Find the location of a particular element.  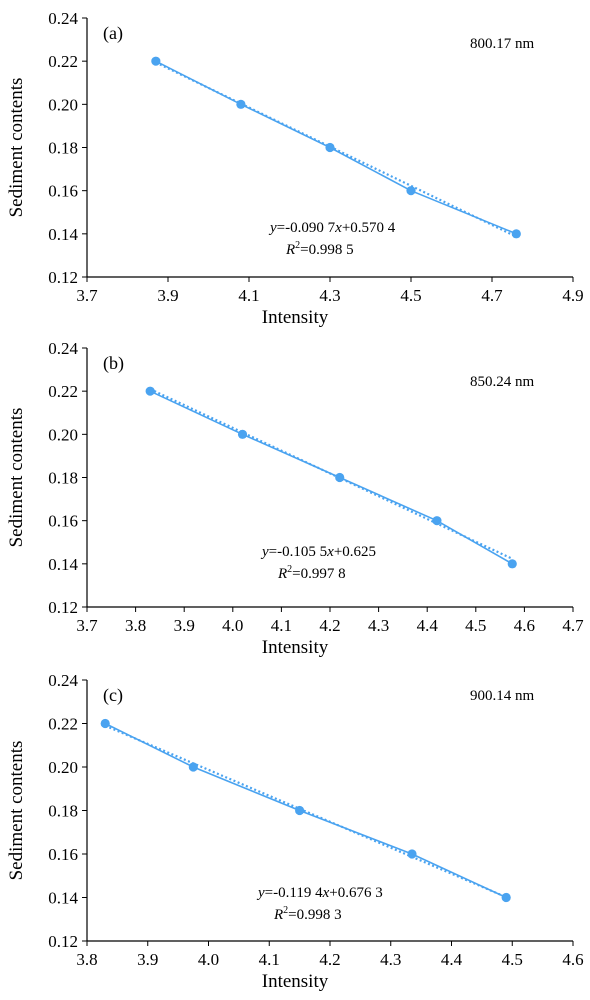

regression-equation: y=-0.119 4x+0.676 3 is located at coordinates (319, 893).